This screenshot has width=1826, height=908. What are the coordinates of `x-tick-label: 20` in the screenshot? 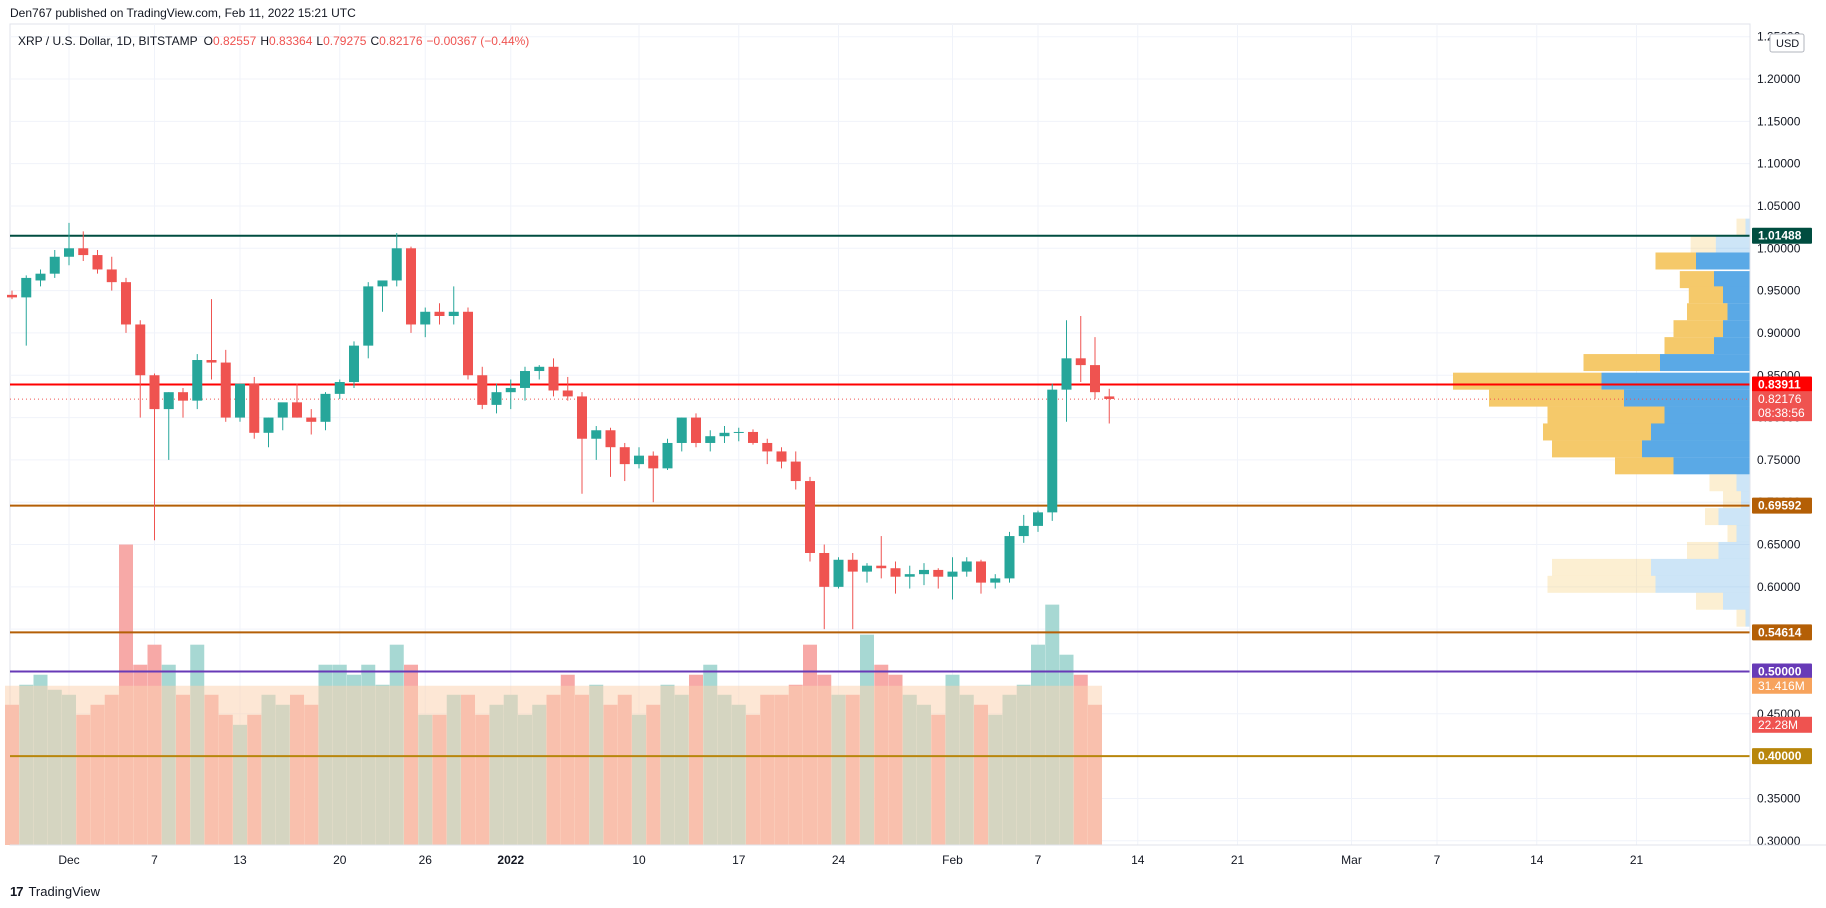 It's located at (340, 860).